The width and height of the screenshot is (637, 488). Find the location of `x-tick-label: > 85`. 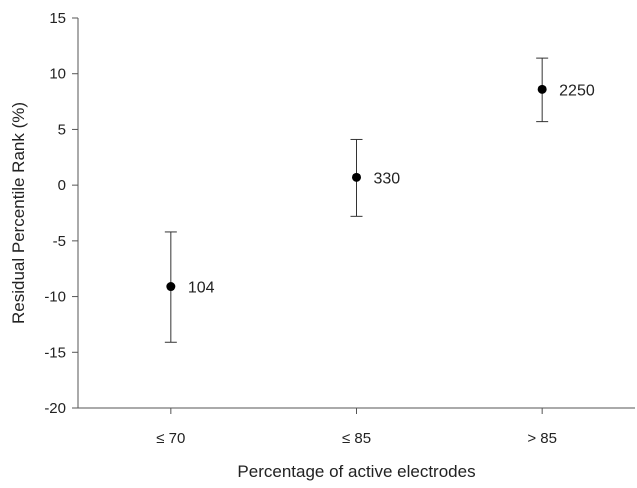

x-tick-label: > 85 is located at coordinates (542, 438).